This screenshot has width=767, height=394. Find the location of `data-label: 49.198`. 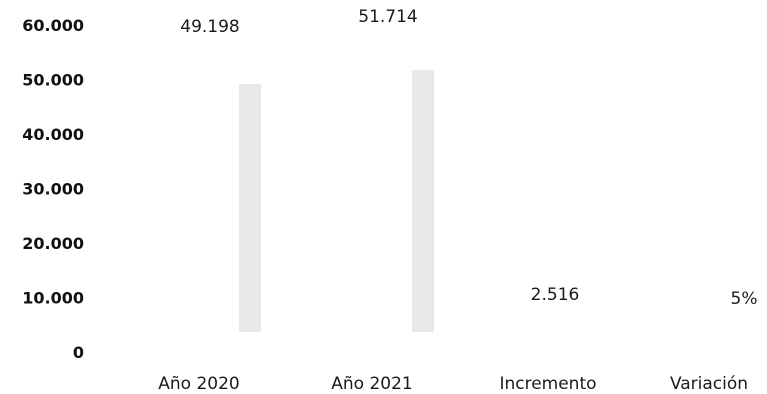

data-label: 49.198 is located at coordinates (209, 27).